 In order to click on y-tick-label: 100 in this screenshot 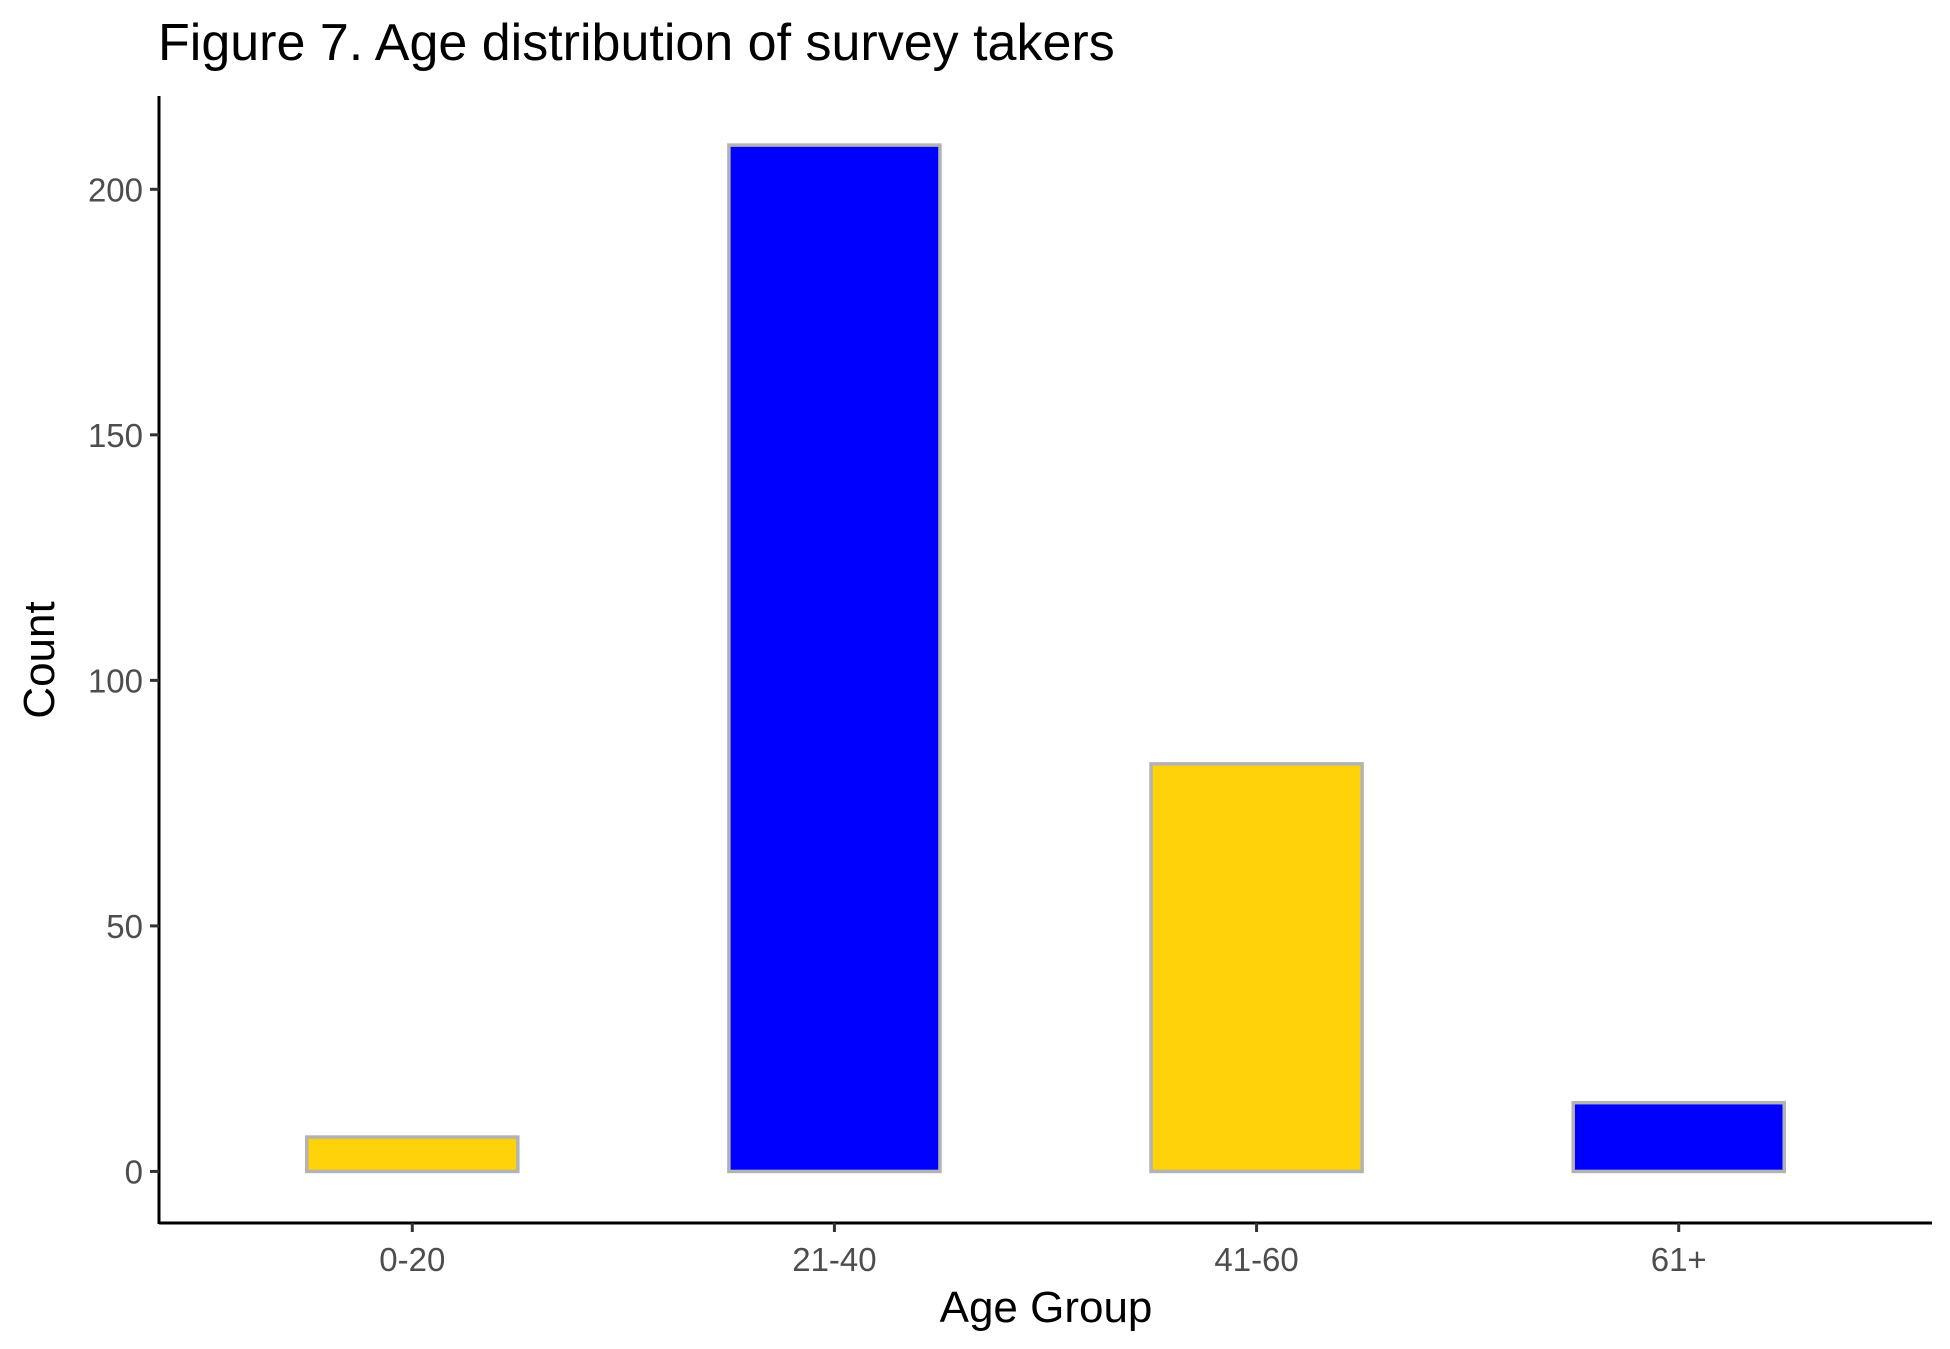, I will do `click(115, 680)`.